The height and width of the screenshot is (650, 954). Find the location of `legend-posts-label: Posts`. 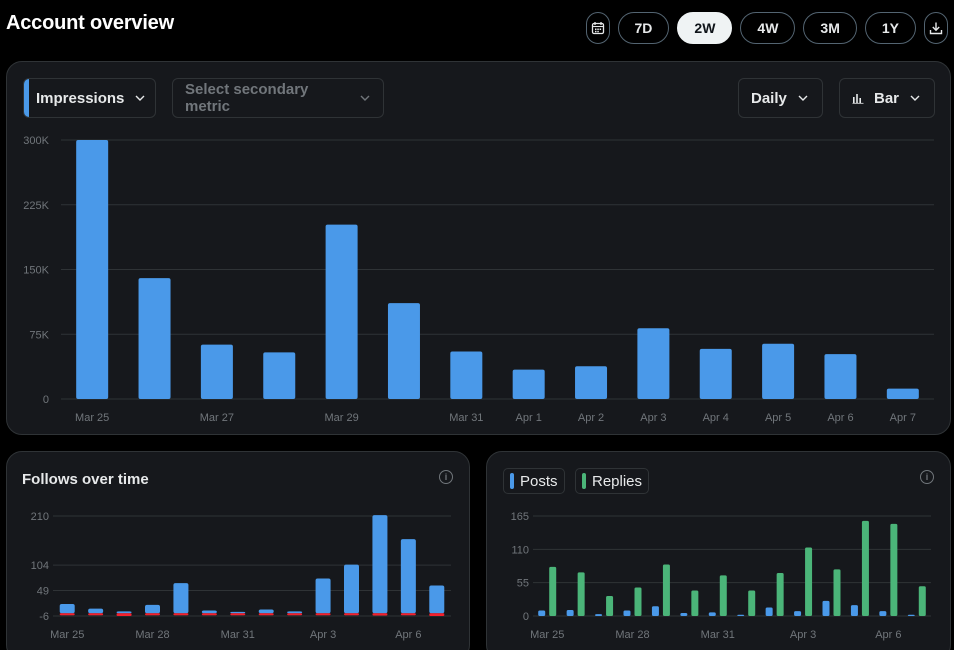

legend-posts-label: Posts is located at coordinates (539, 481).